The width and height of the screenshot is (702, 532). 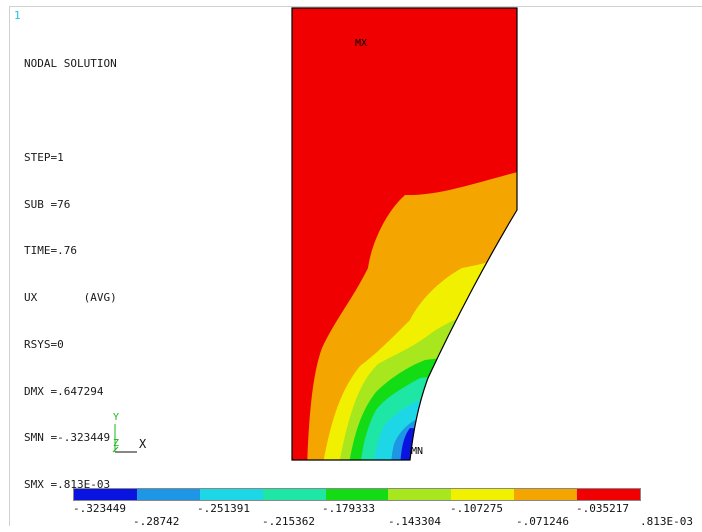 I want to click on legend-value: -.323449, so click(x=99, y=508).